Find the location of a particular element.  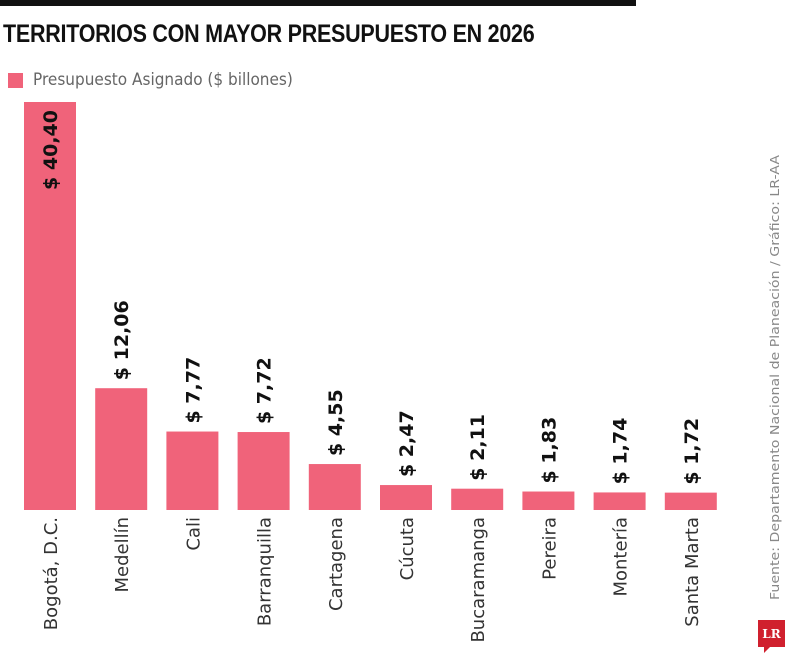

value-label: $ 40,40 is located at coordinates (51, 150).